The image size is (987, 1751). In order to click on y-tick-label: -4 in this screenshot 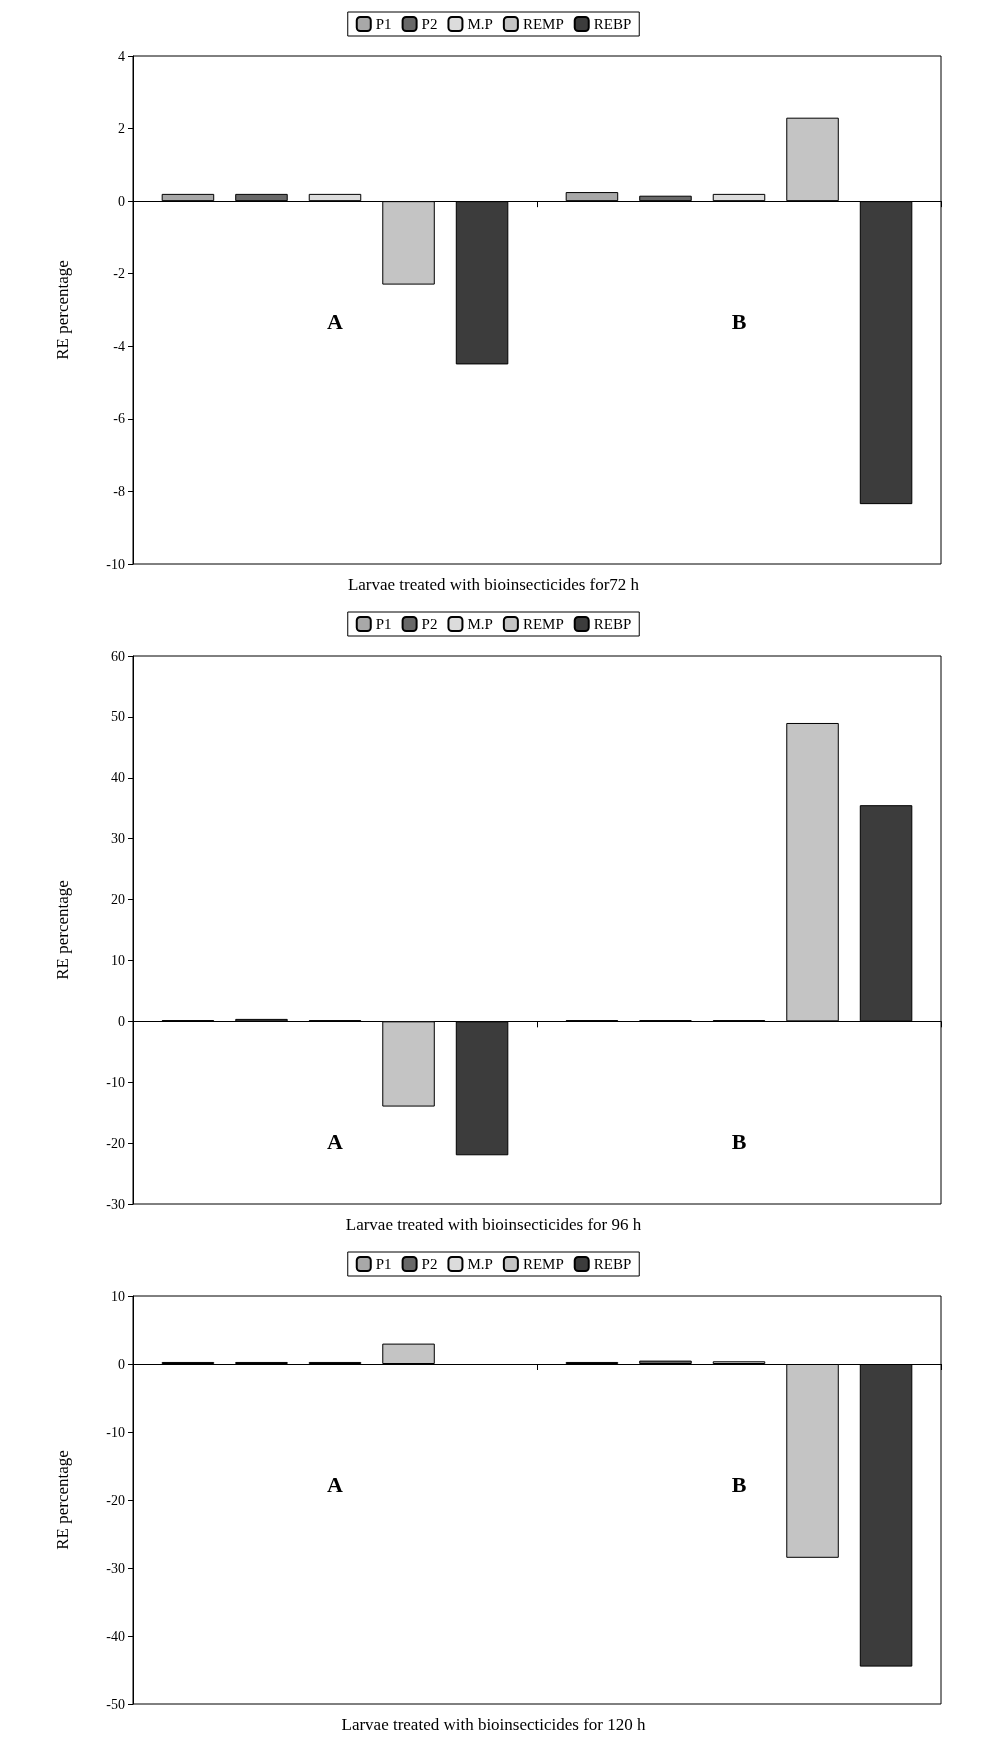, I will do `click(119, 346)`.